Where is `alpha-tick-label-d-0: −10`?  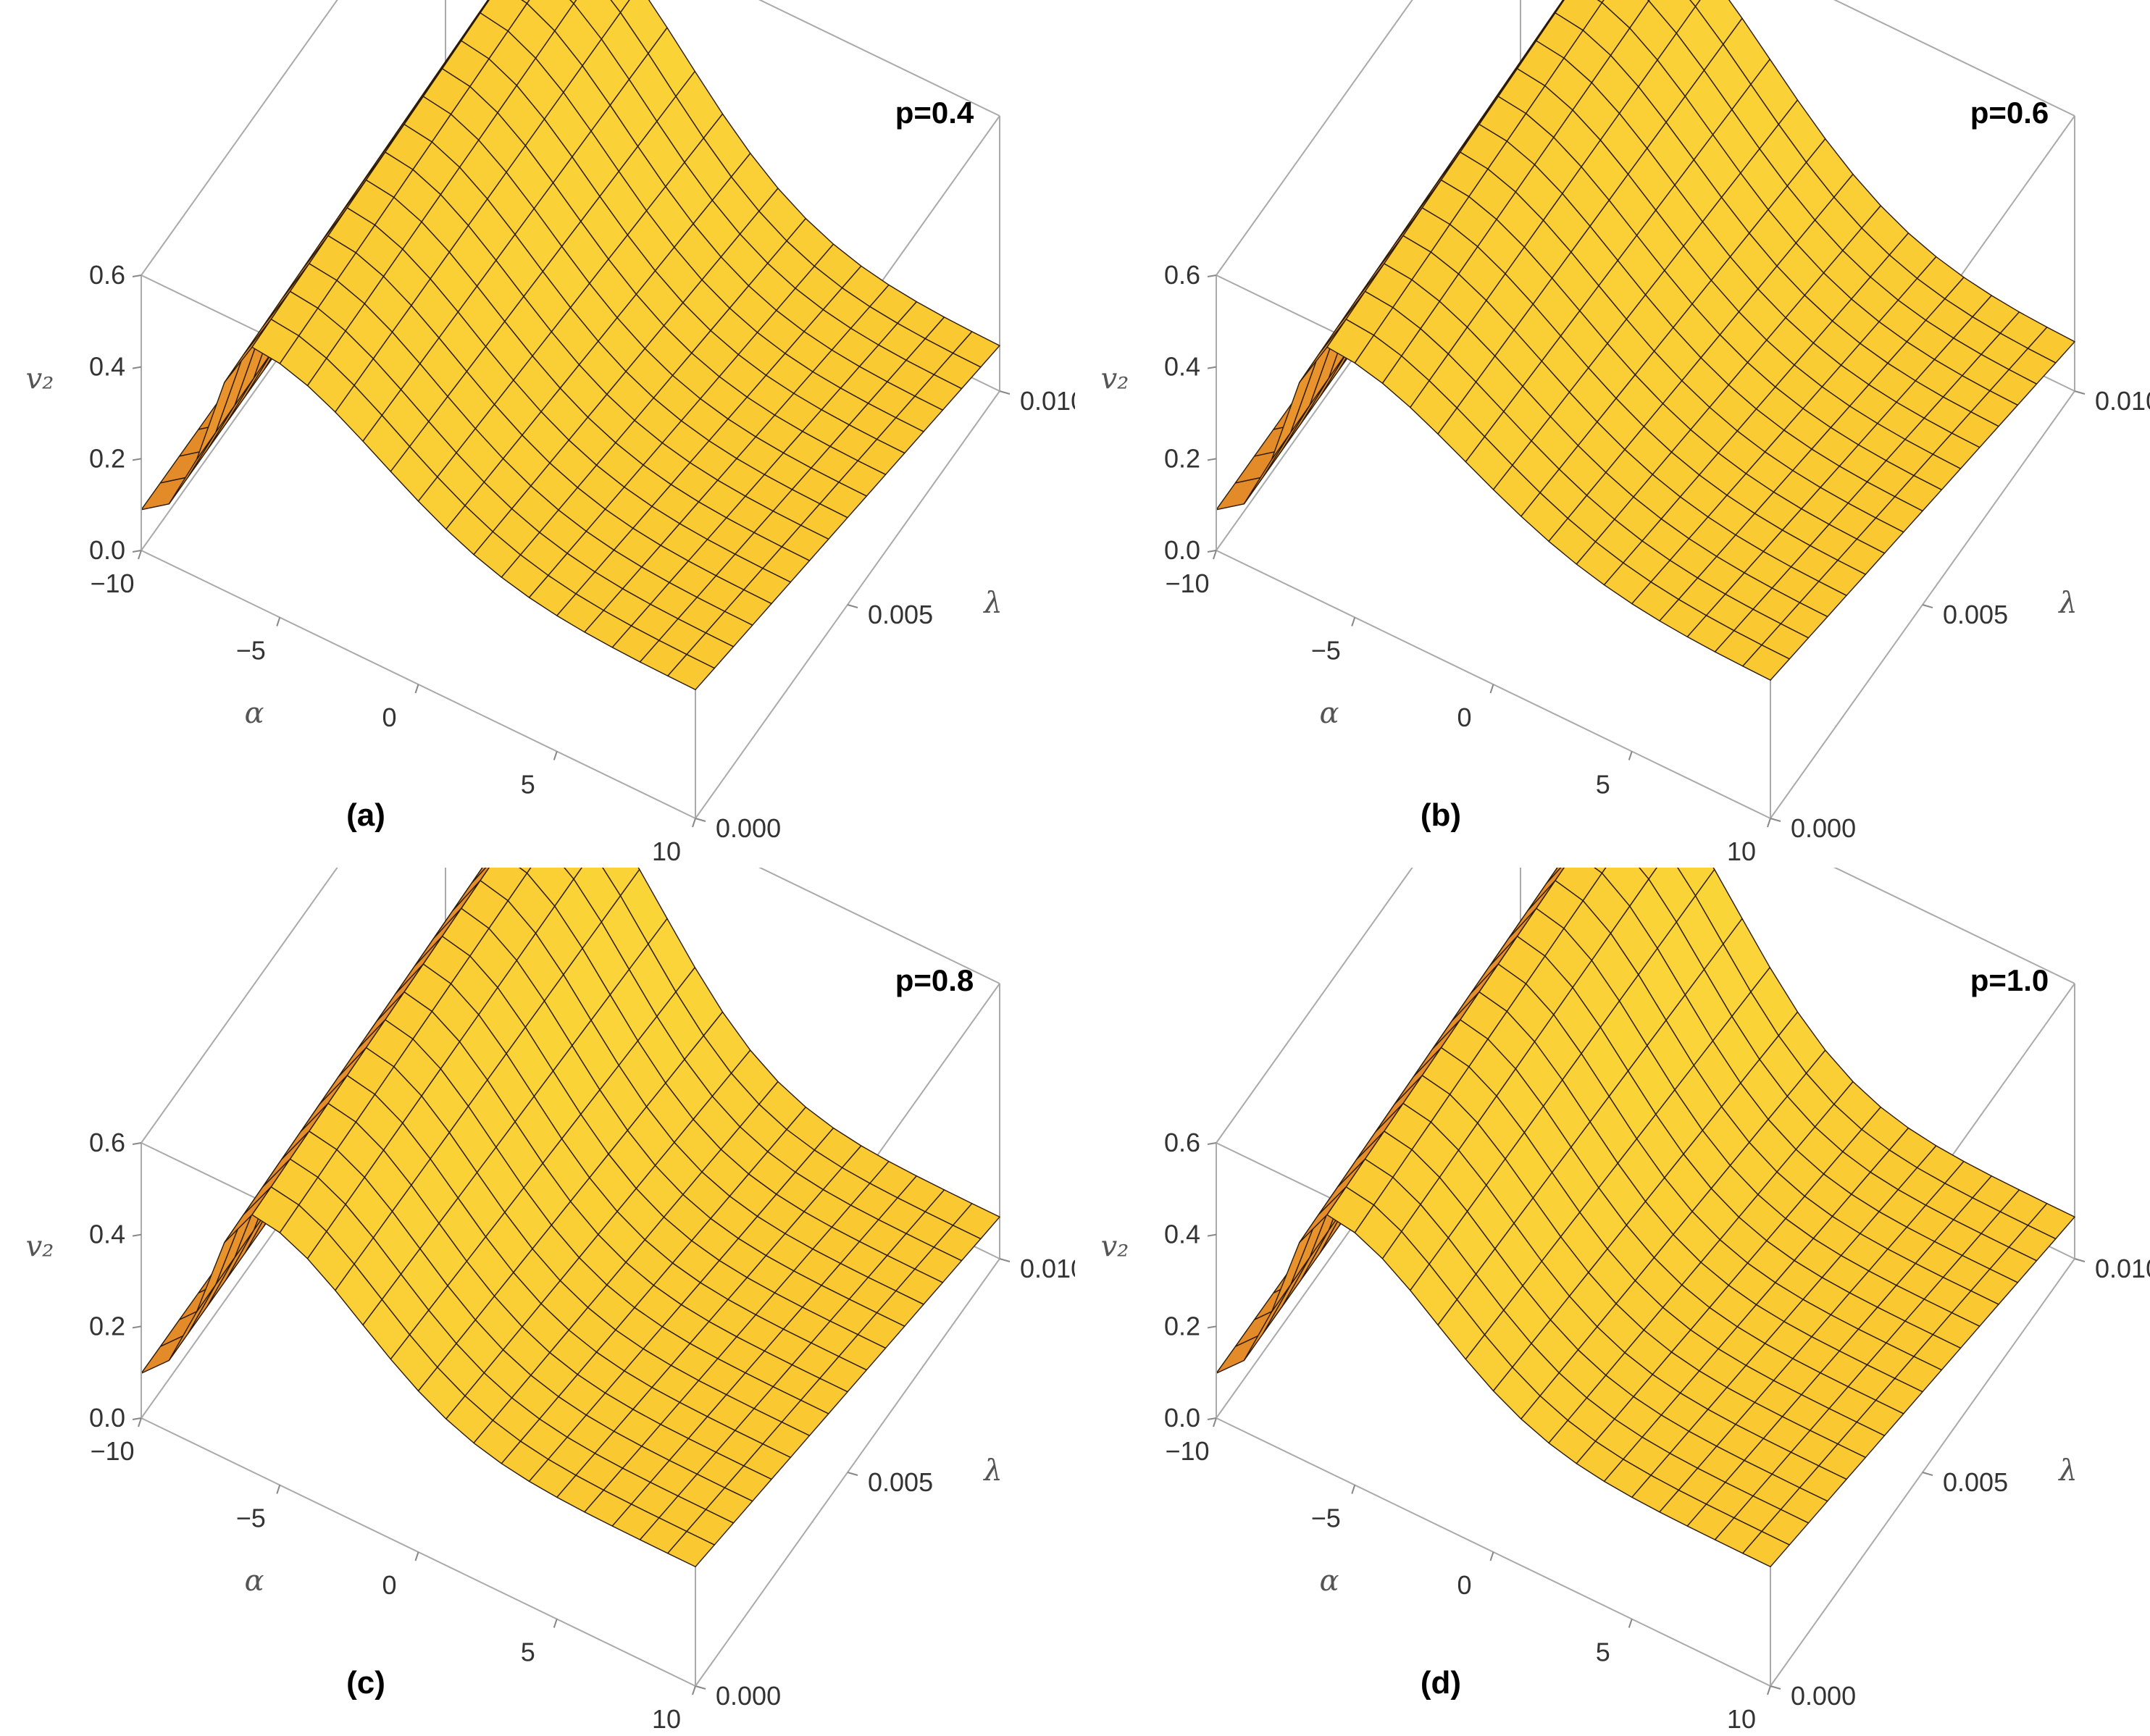 alpha-tick-label-d-0: −10 is located at coordinates (1187, 1451).